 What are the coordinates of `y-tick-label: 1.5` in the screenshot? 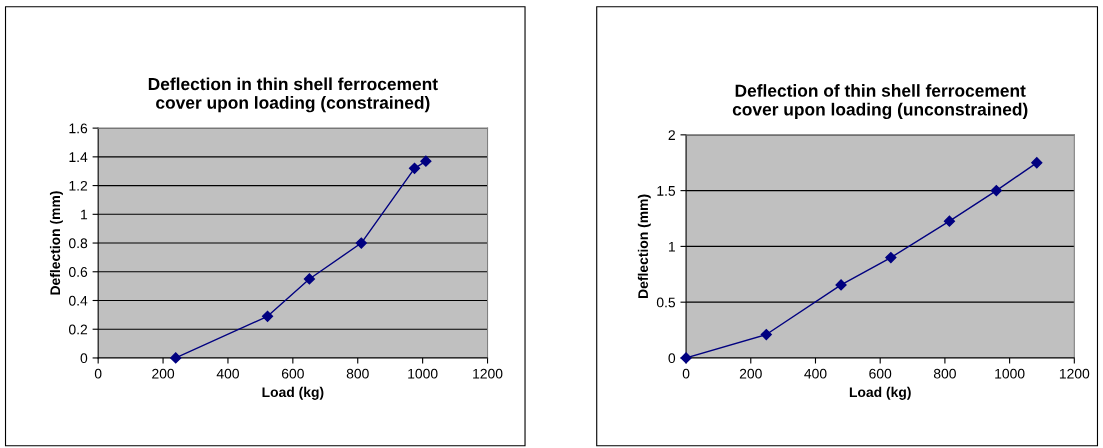 It's located at (666, 191).